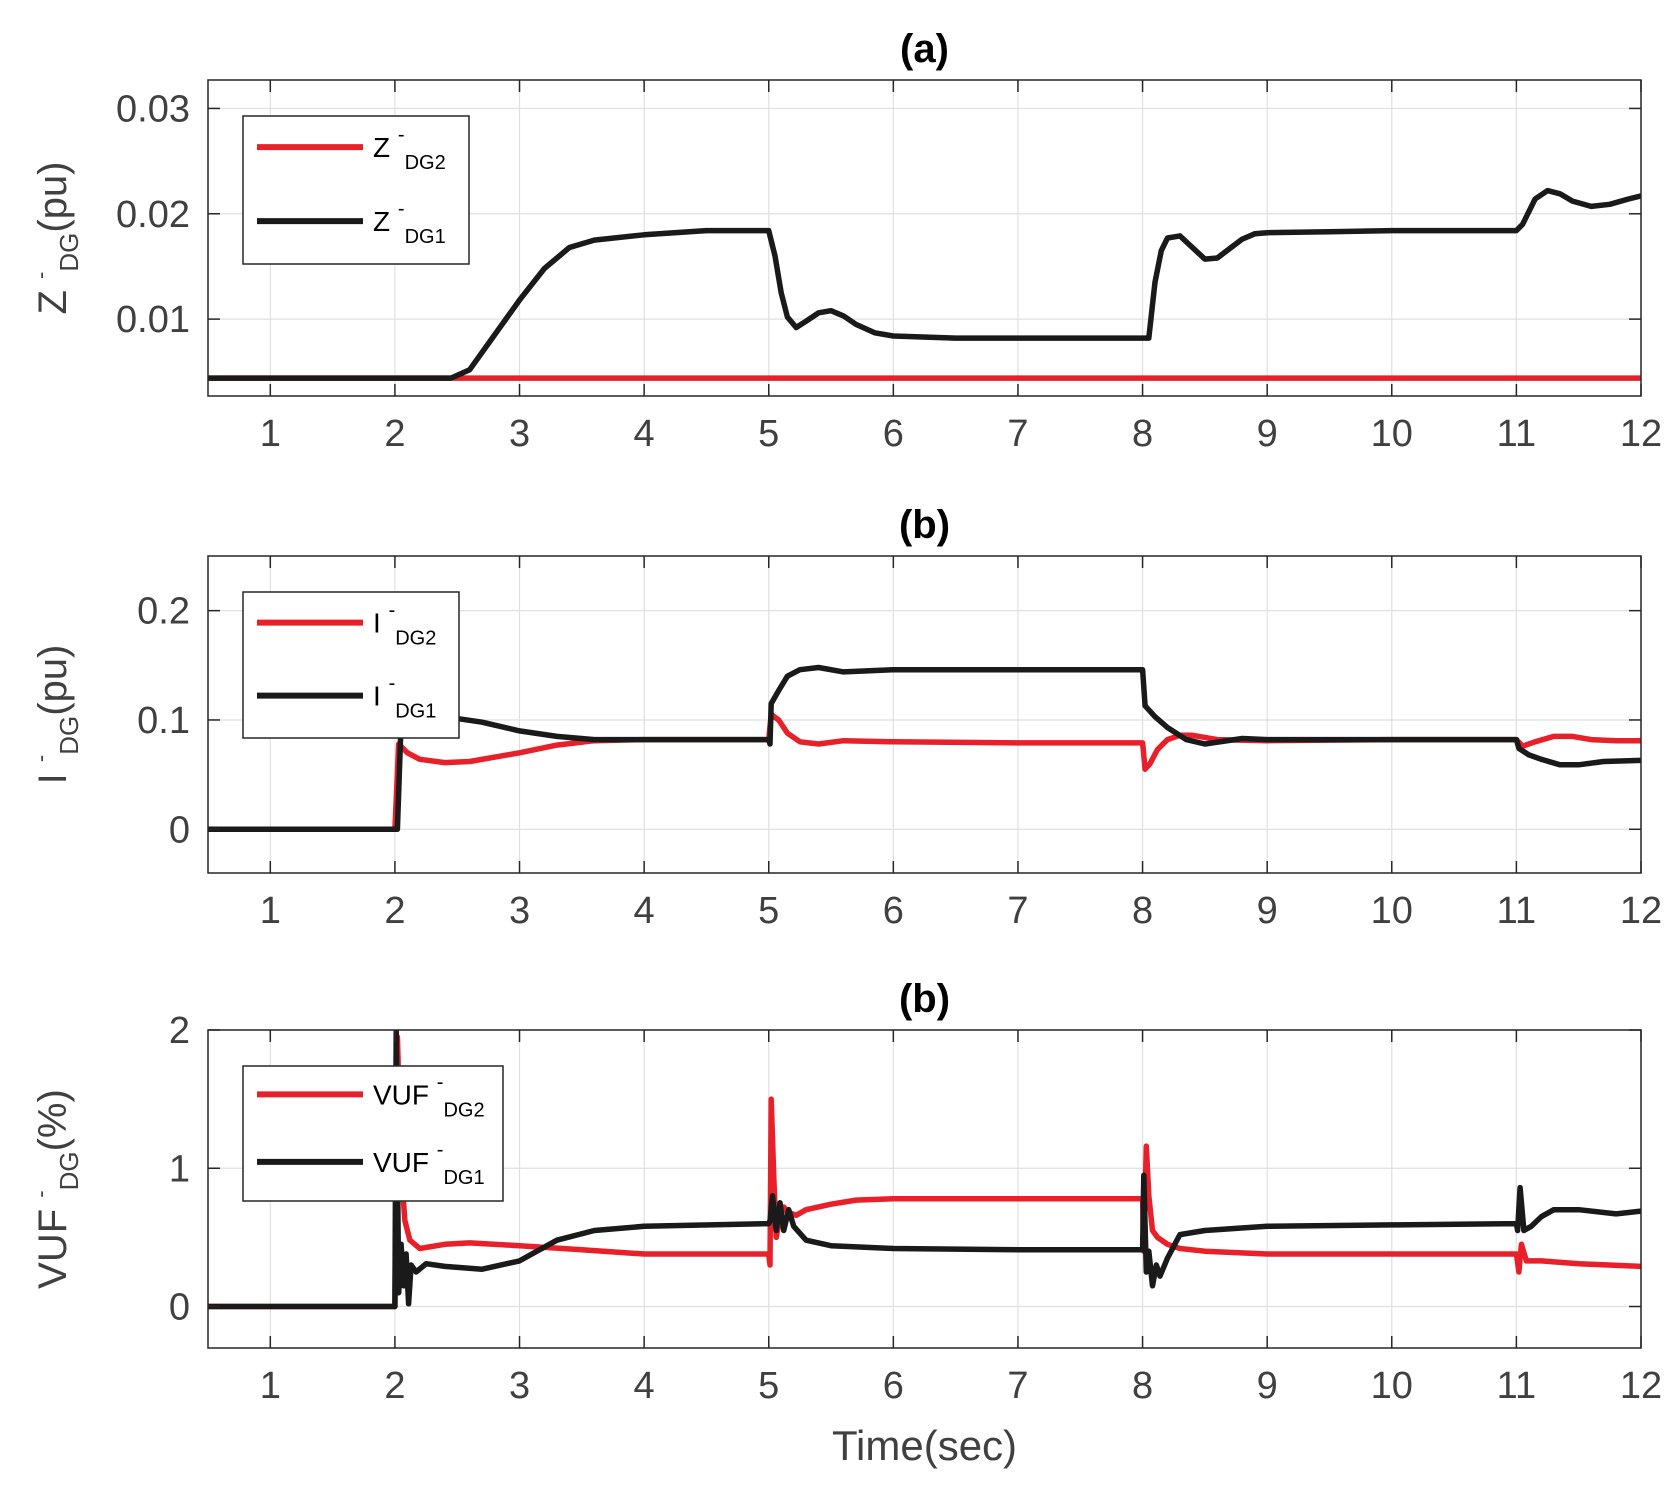 This screenshot has height=1502, width=1680. What do you see at coordinates (924, 1445) in the screenshot?
I see `x-axis-label: Time(sec)` at bounding box center [924, 1445].